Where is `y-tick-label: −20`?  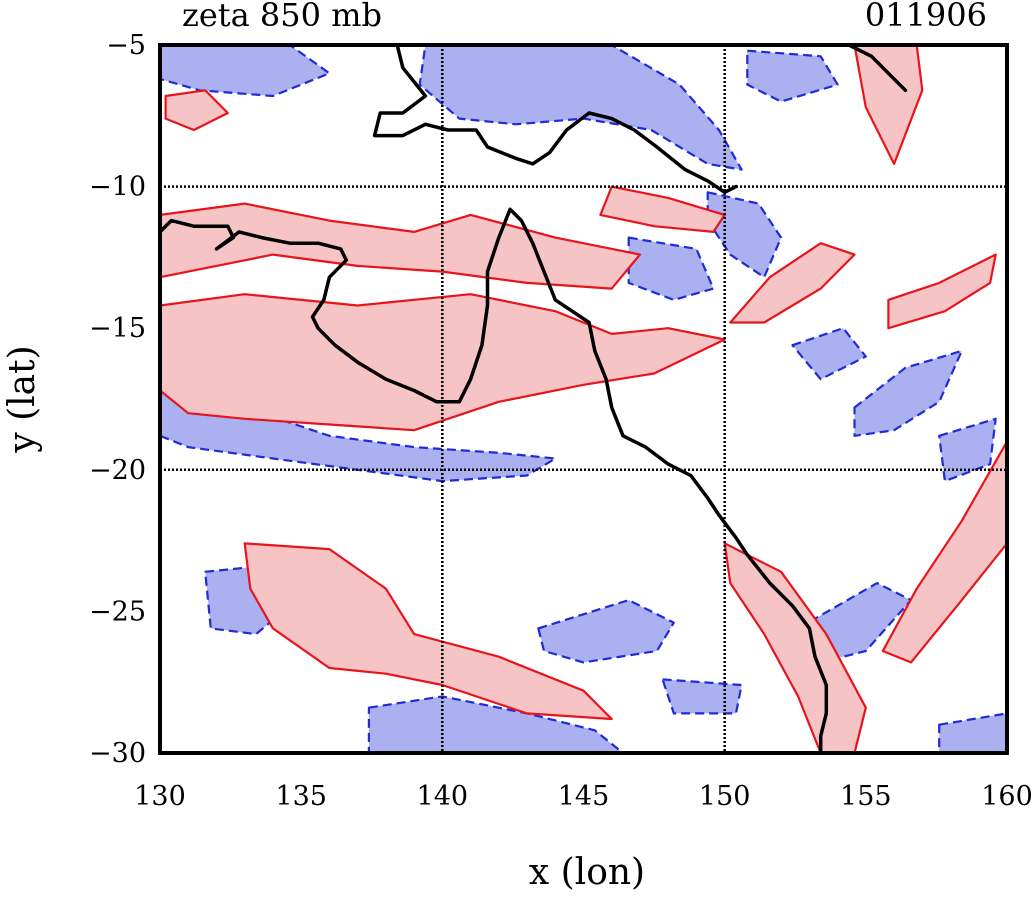
y-tick-label: −20 is located at coordinates (117, 470).